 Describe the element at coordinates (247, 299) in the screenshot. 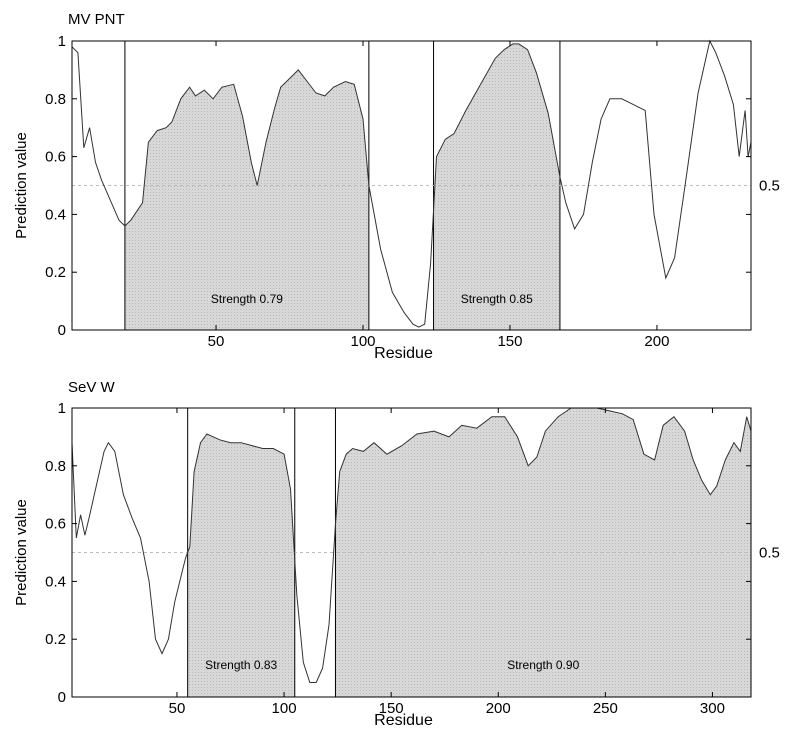

I see `region-label: Strength 0.79` at that location.